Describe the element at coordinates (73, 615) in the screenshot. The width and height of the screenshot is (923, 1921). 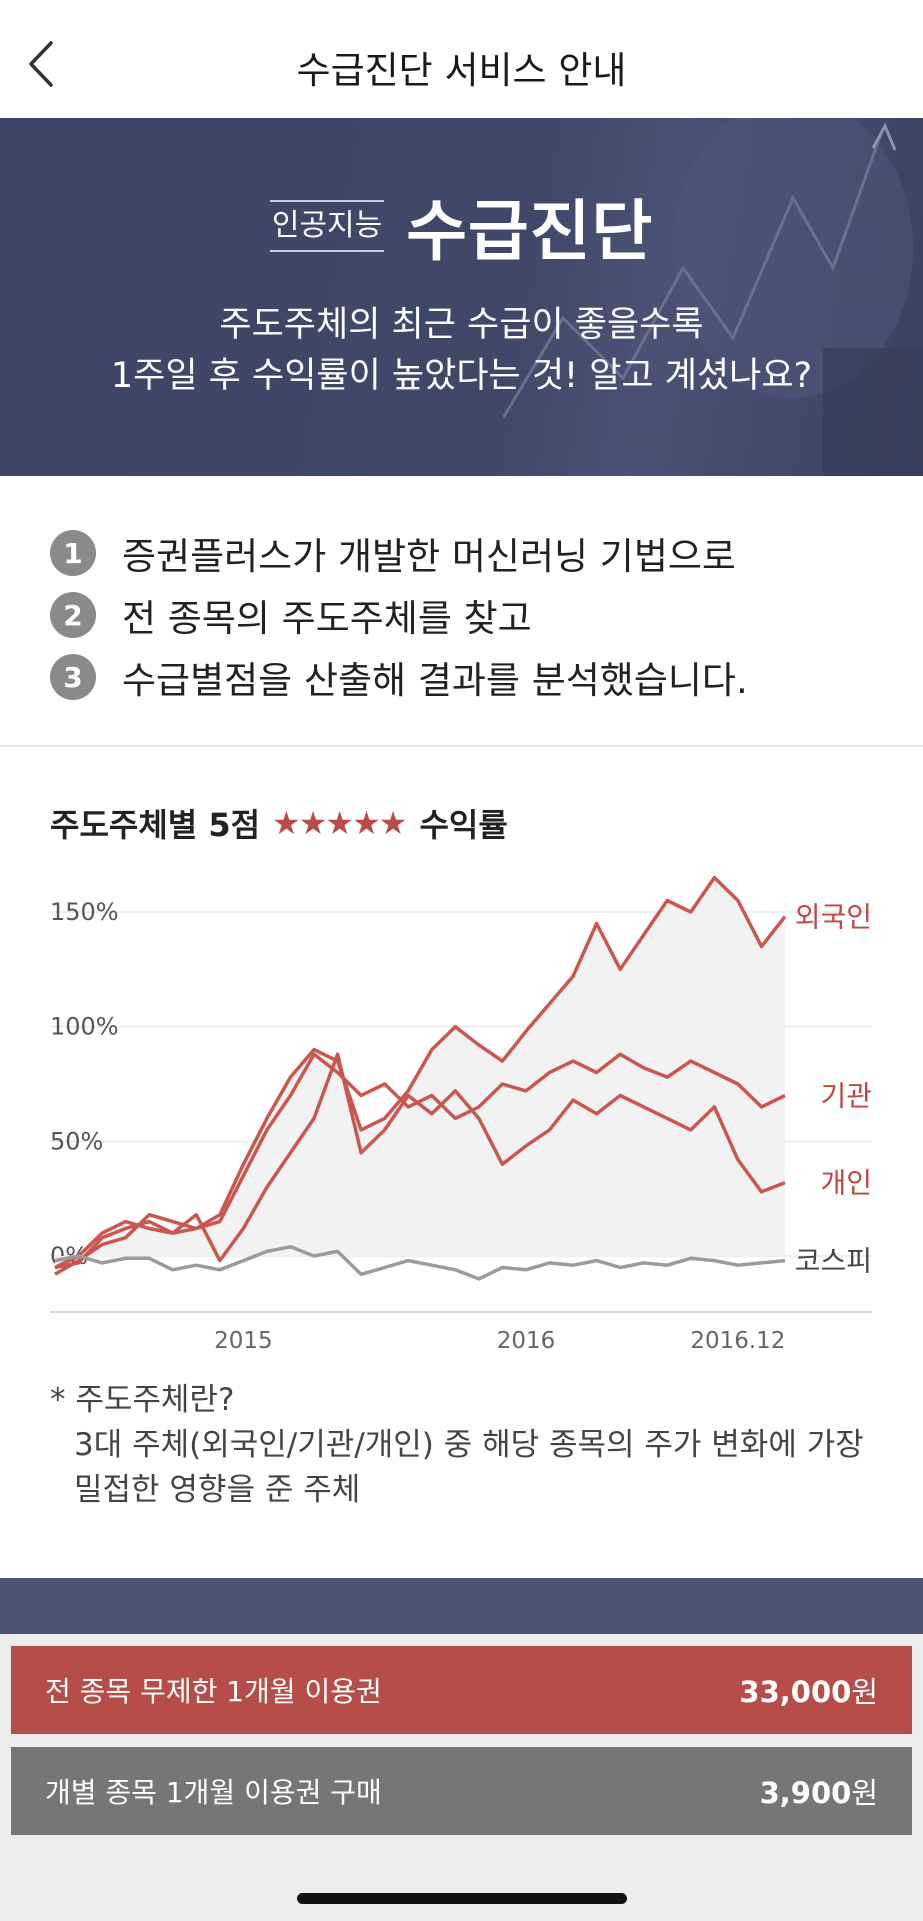
I see `step-number-badge: 2` at that location.